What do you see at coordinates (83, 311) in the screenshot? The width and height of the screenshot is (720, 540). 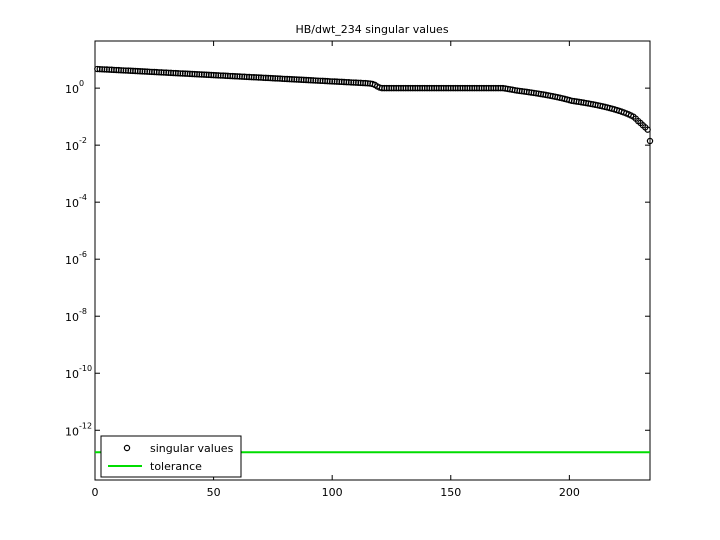 I see `y-tick-exponent: -8` at bounding box center [83, 311].